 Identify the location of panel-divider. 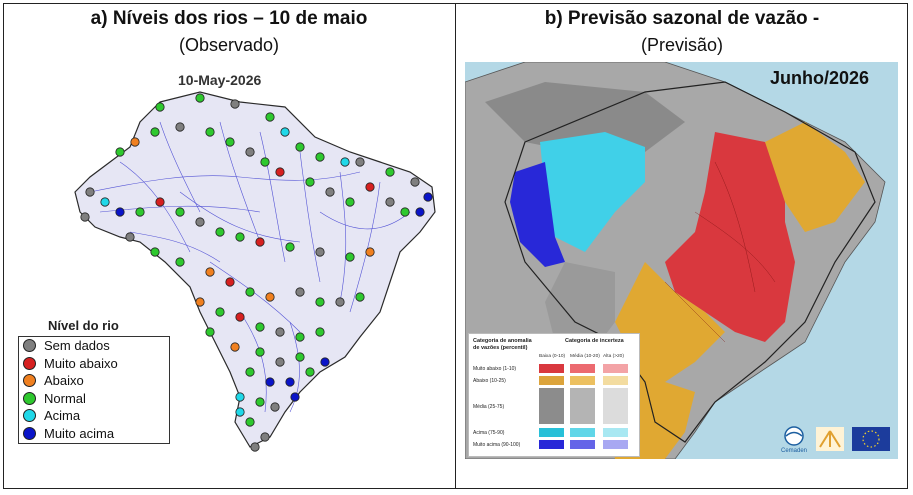
(455, 246).